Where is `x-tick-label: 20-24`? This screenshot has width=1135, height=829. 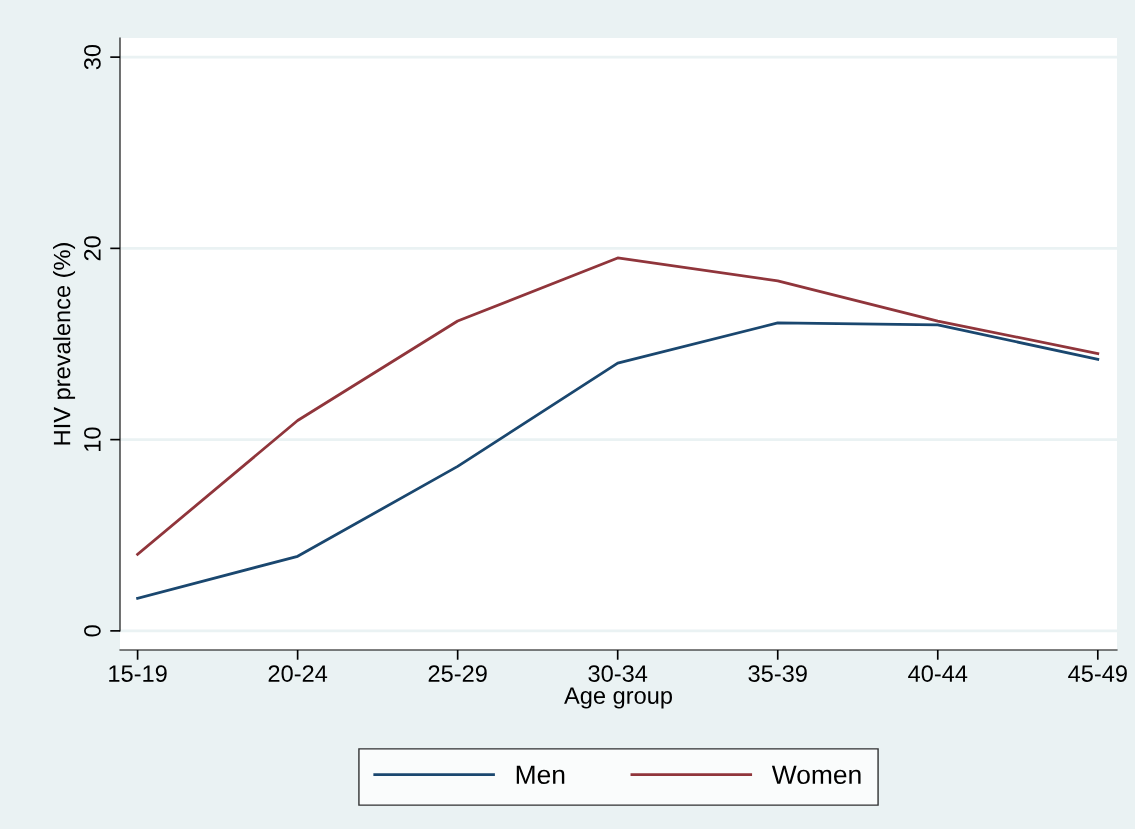 x-tick-label: 20-24 is located at coordinates (298, 673).